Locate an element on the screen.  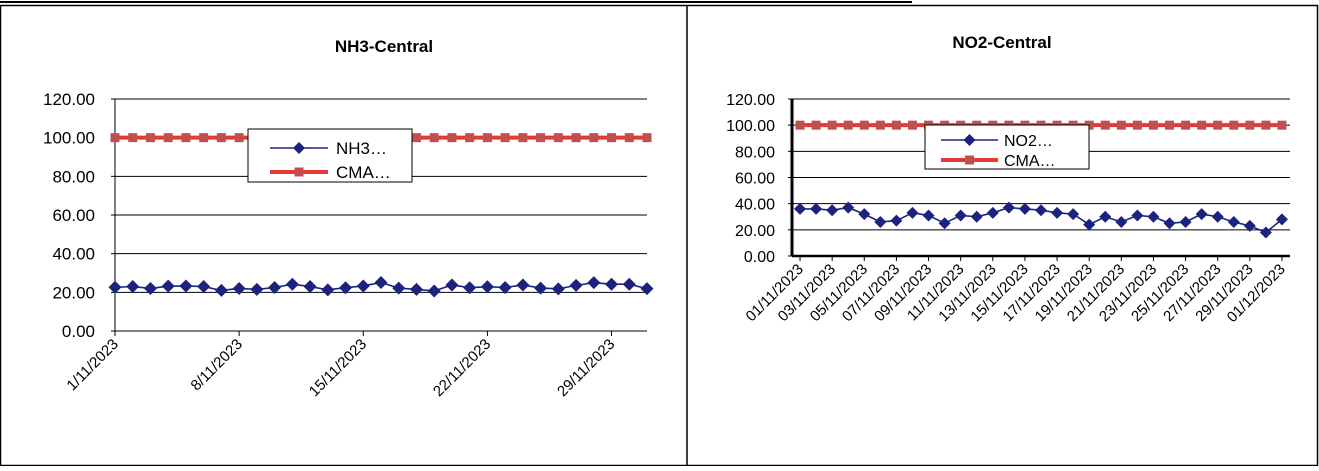
x-tick-label: 15/11/2023 is located at coordinates (338, 368).